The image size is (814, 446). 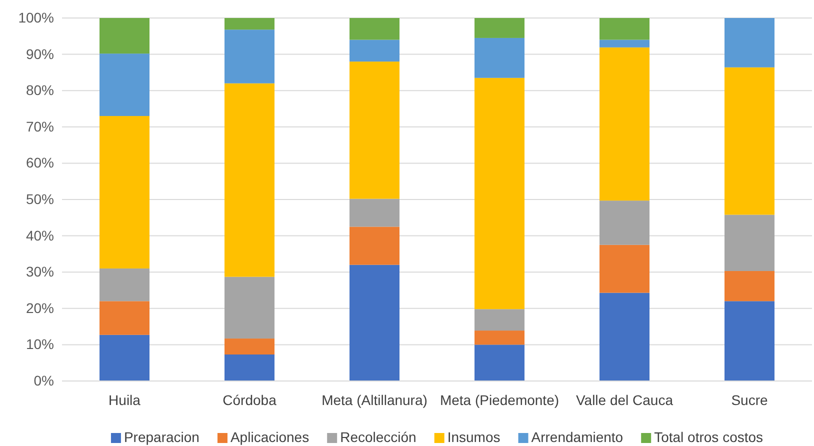 I want to click on y-tick-label: 20%, so click(x=40, y=308).